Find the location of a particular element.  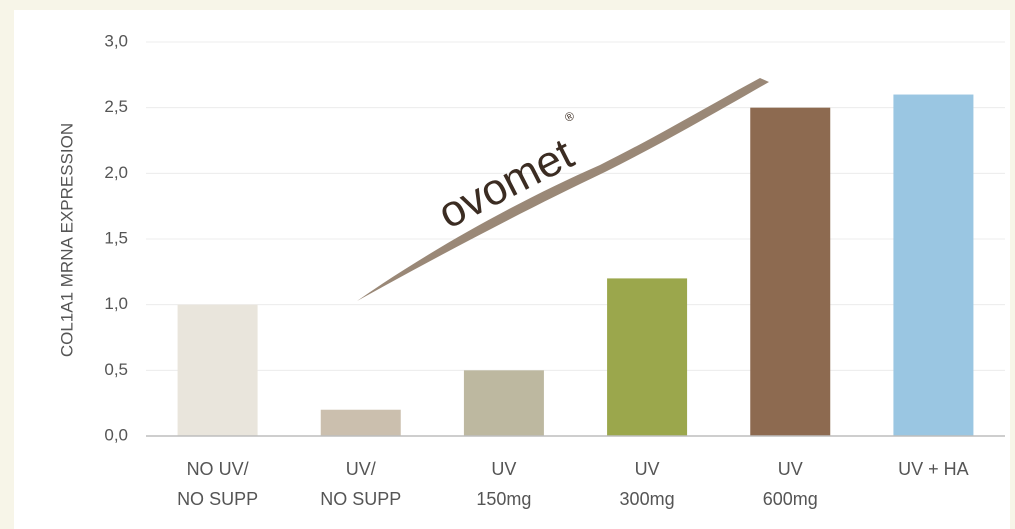

y-tick-label: 1,0 is located at coordinates (116, 303).